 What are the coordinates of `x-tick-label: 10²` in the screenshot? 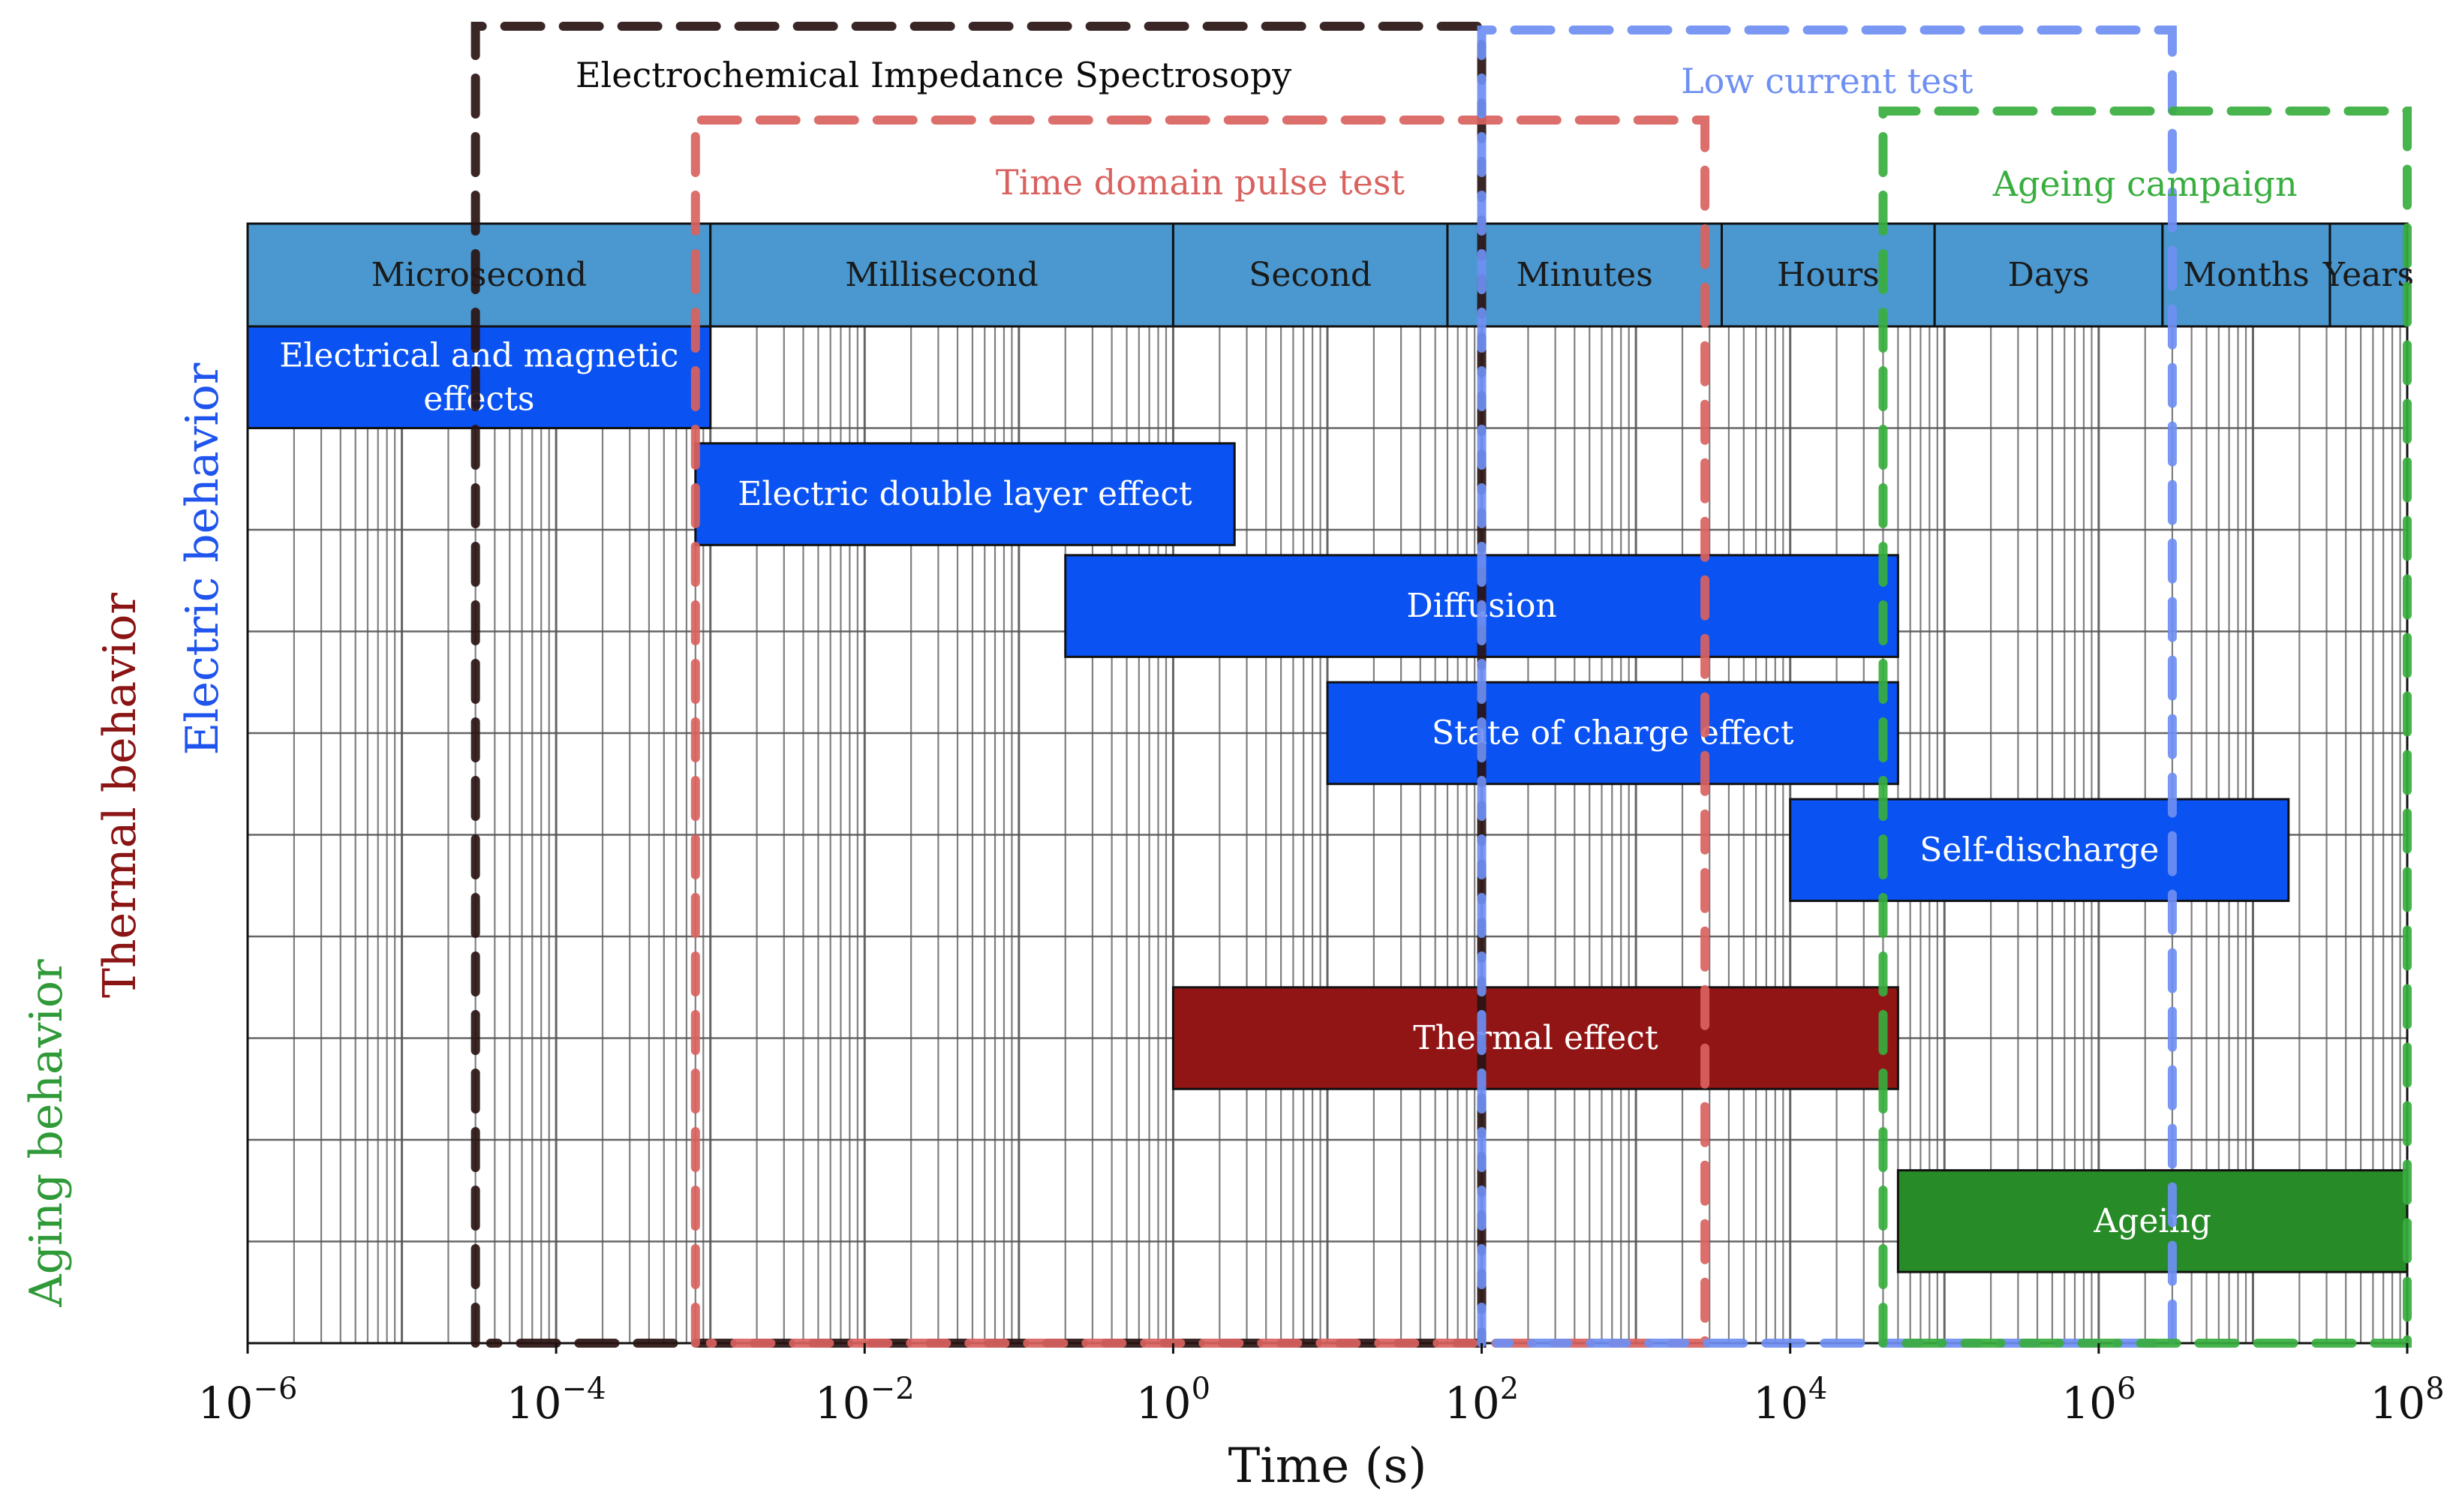 It's located at (1481, 1400).